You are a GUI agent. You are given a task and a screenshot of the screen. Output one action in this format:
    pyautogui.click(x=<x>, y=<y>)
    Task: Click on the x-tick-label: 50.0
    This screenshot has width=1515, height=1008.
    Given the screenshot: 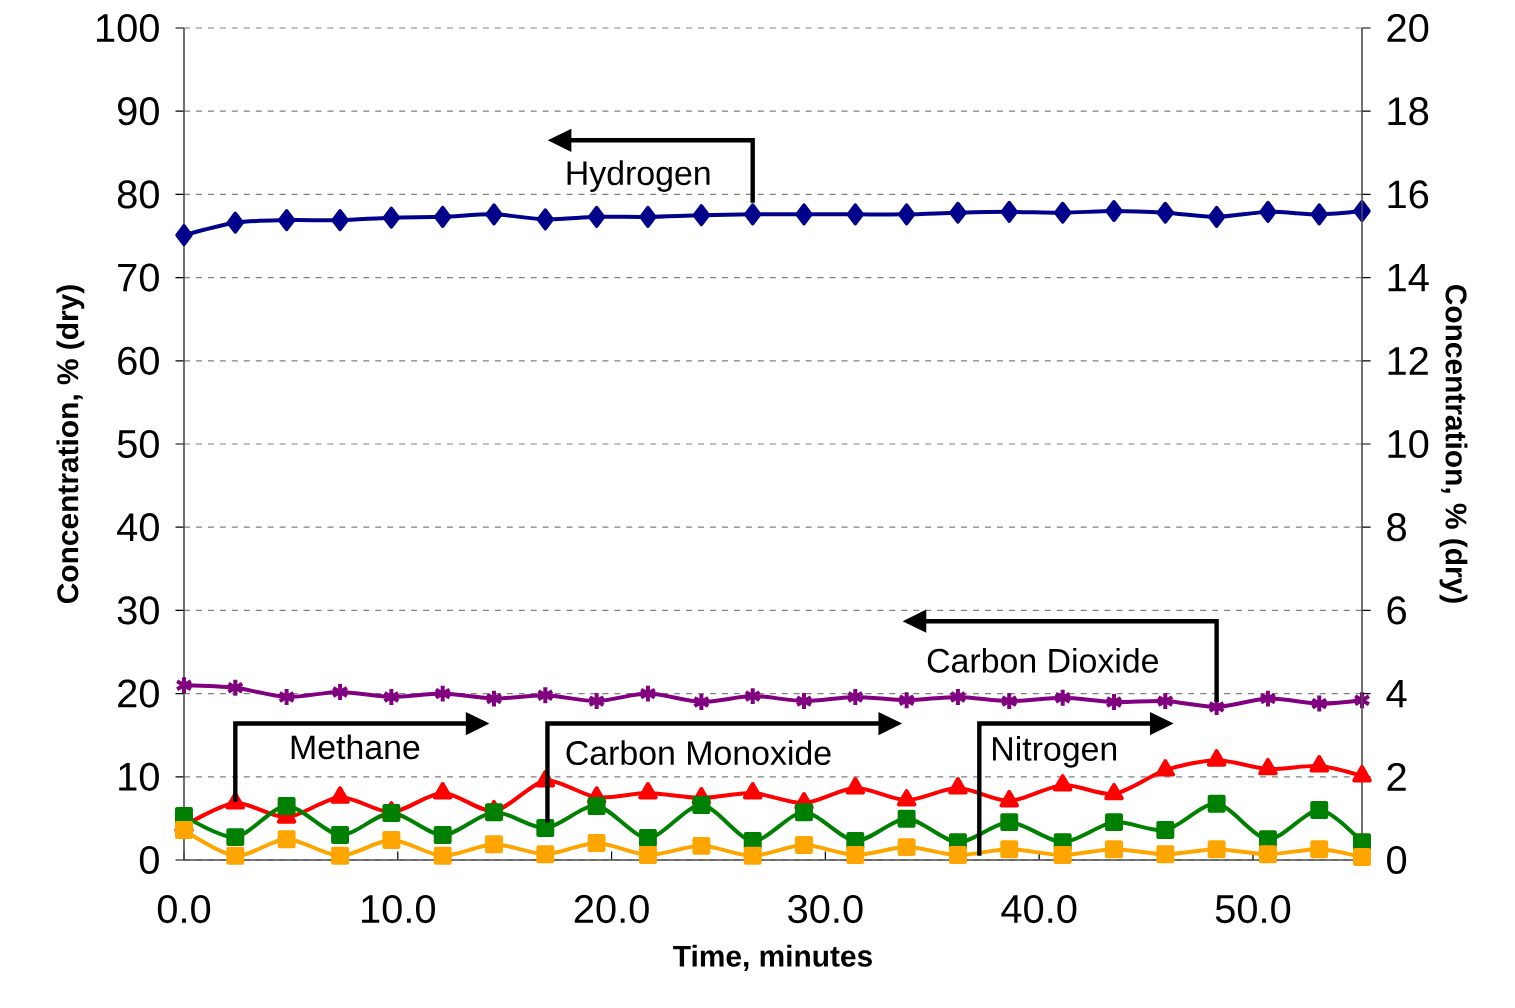 What is the action you would take?
    pyautogui.click(x=1253, y=909)
    